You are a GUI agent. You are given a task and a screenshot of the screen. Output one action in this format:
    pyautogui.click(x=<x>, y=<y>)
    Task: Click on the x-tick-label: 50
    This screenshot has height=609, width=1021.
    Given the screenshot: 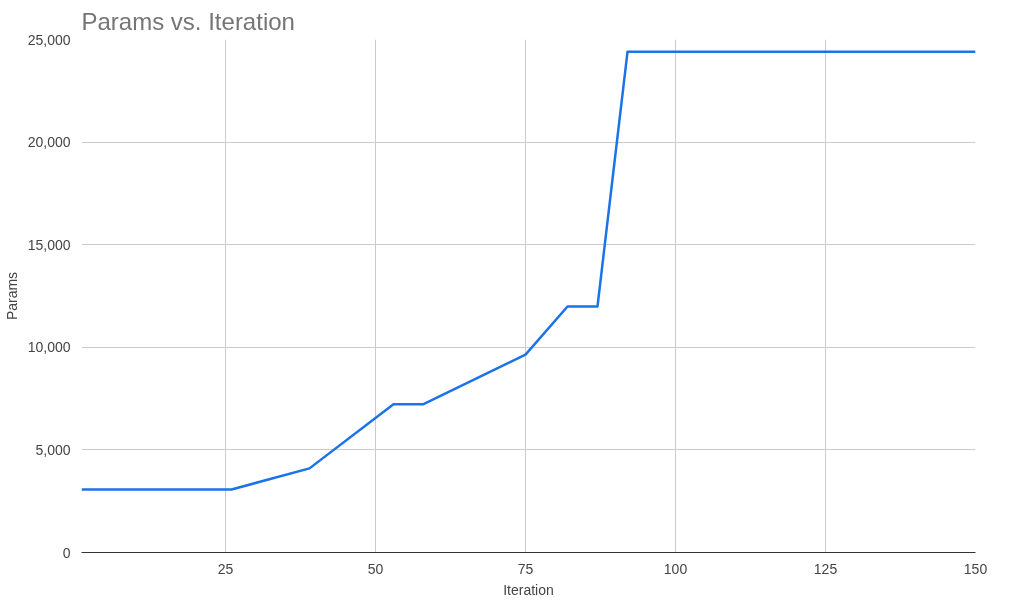 What is the action you would take?
    pyautogui.click(x=375, y=568)
    